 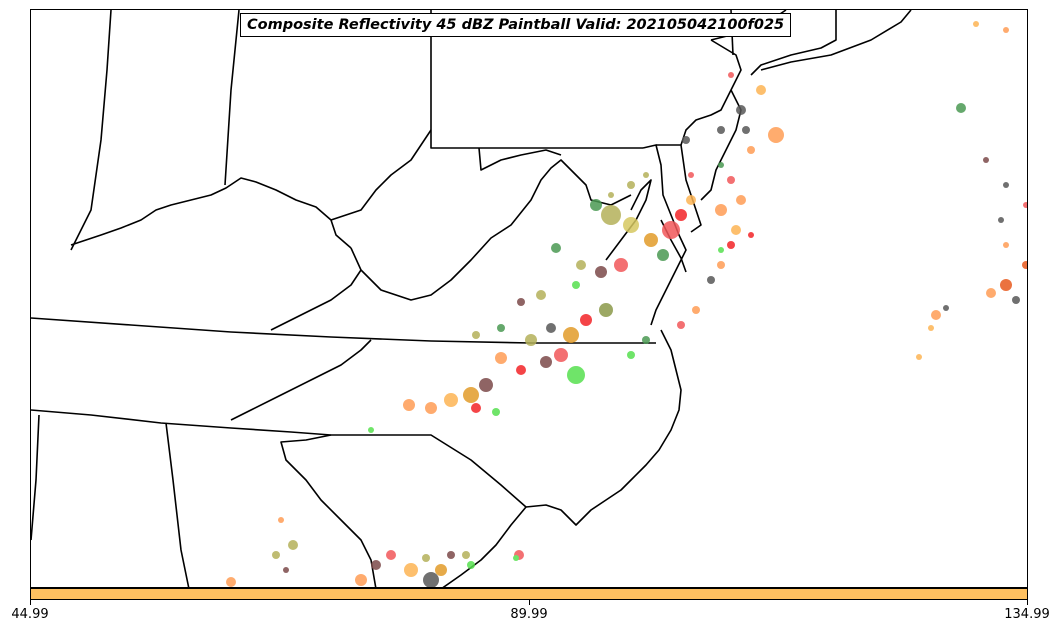 I want to click on colorbar, so click(x=529, y=594).